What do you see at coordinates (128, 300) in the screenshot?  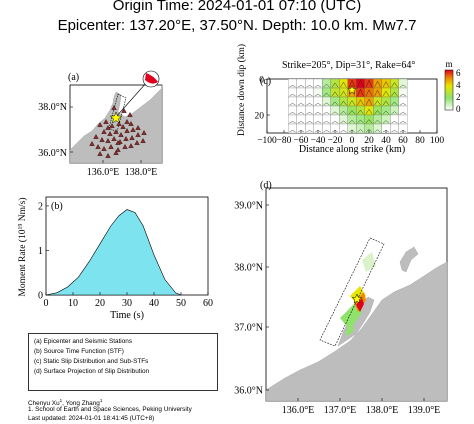 I see `panel-b-x-ticks: 0 10 20 30 40 50 60` at bounding box center [128, 300].